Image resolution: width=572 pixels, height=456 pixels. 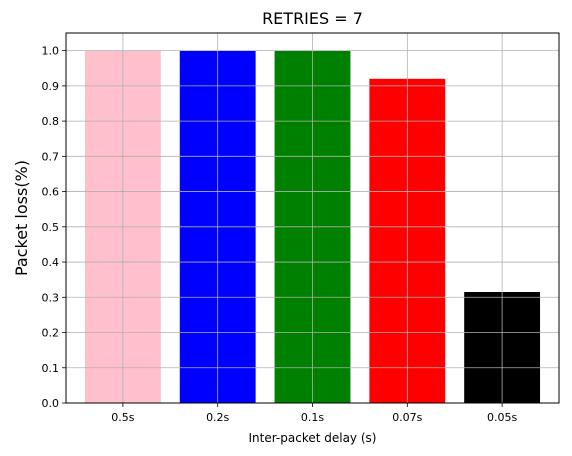 What do you see at coordinates (51, 192) in the screenshot?
I see `y-tick-label: 0.6` at bounding box center [51, 192].